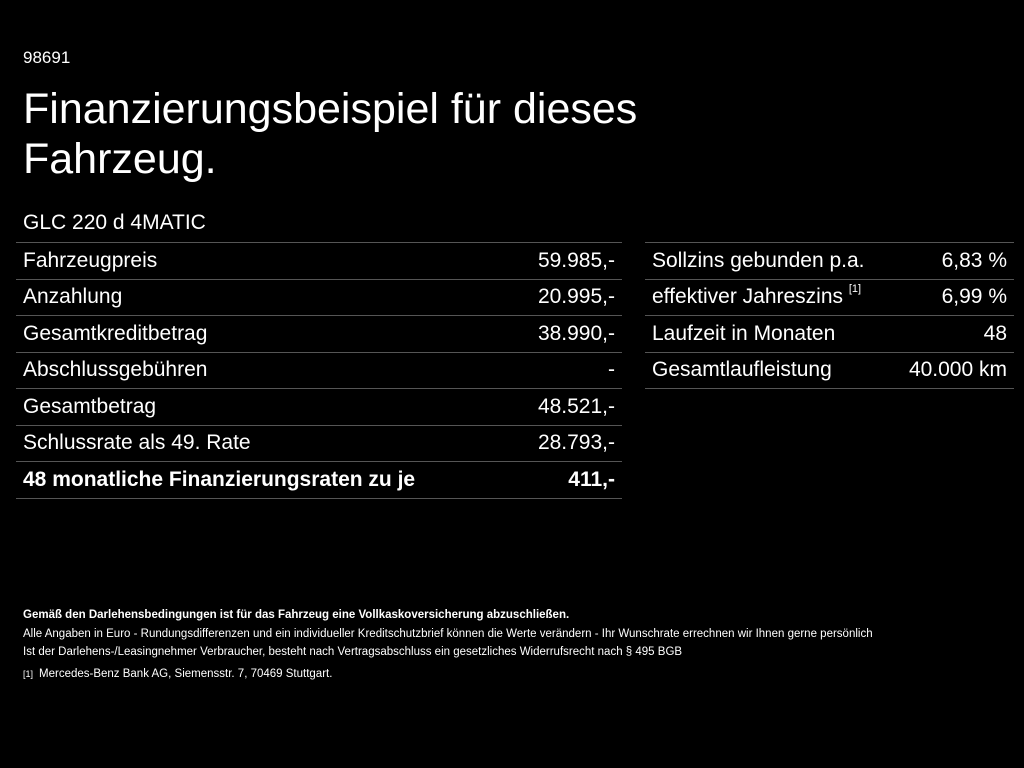 The image size is (1024, 768). I want to click on table-row: Gesamtbetrag 48.521,-, so click(319, 407).